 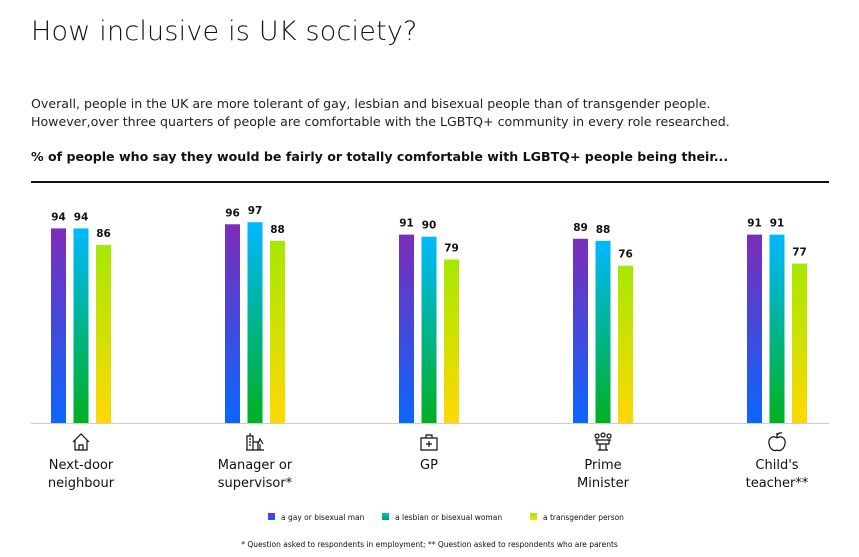 I want to click on data-label: 96, so click(x=232, y=213).